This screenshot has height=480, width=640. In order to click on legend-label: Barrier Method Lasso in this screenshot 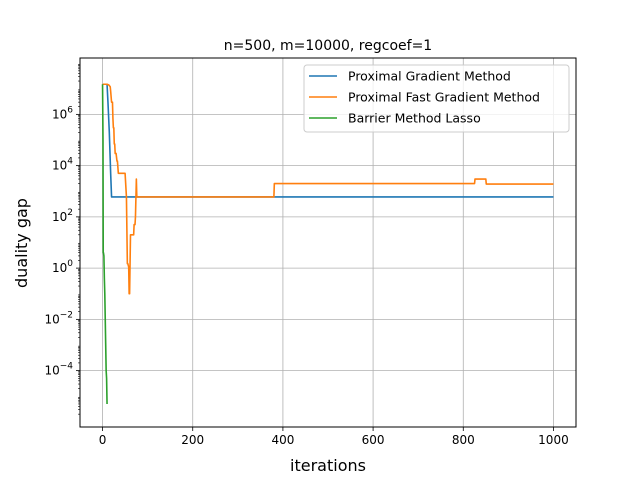, I will do `click(414, 118)`.